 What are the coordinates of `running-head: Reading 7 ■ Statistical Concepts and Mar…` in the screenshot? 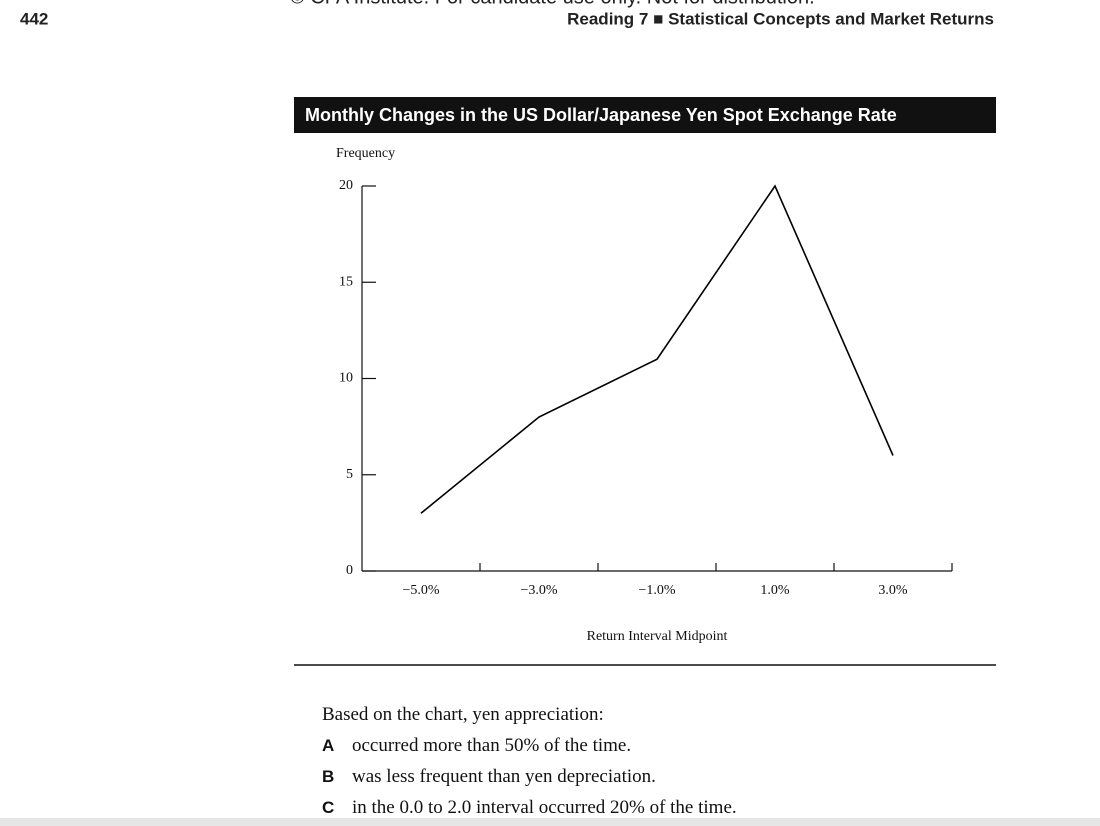 It's located at (780, 18).